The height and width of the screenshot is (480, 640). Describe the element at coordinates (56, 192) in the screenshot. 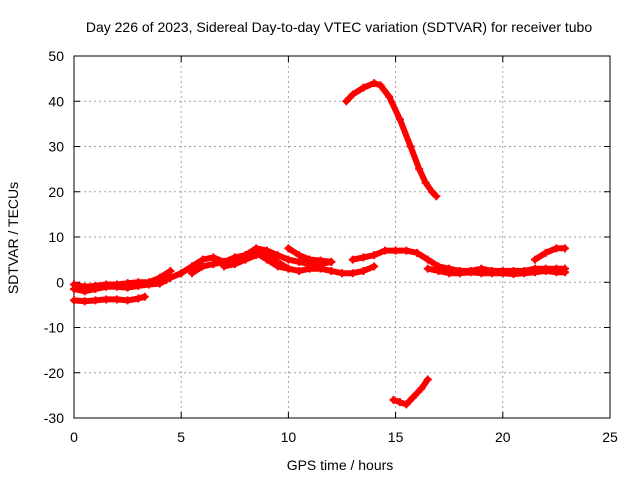

I see `y-tick-label: 20` at that location.